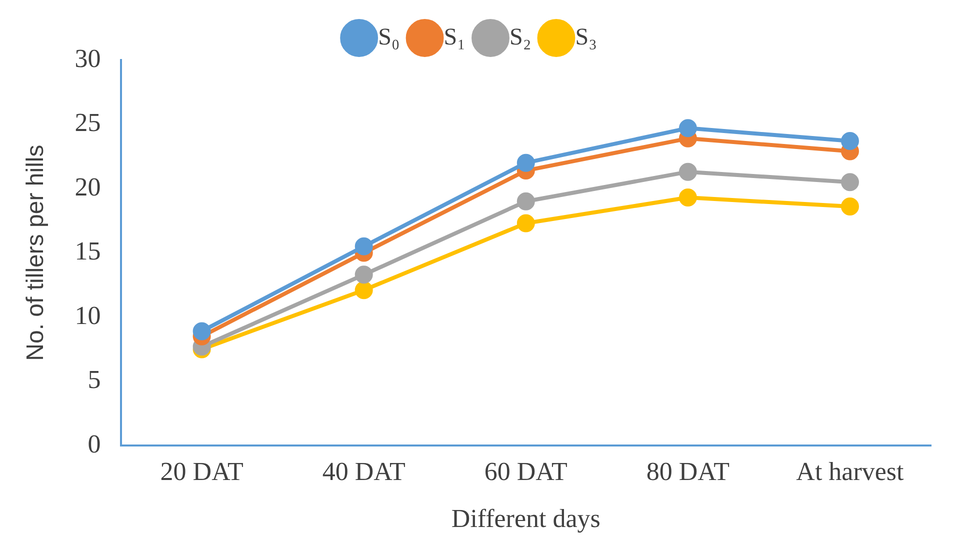 This screenshot has height=553, width=959. What do you see at coordinates (87, 58) in the screenshot?
I see `y-tick-label: 30` at bounding box center [87, 58].